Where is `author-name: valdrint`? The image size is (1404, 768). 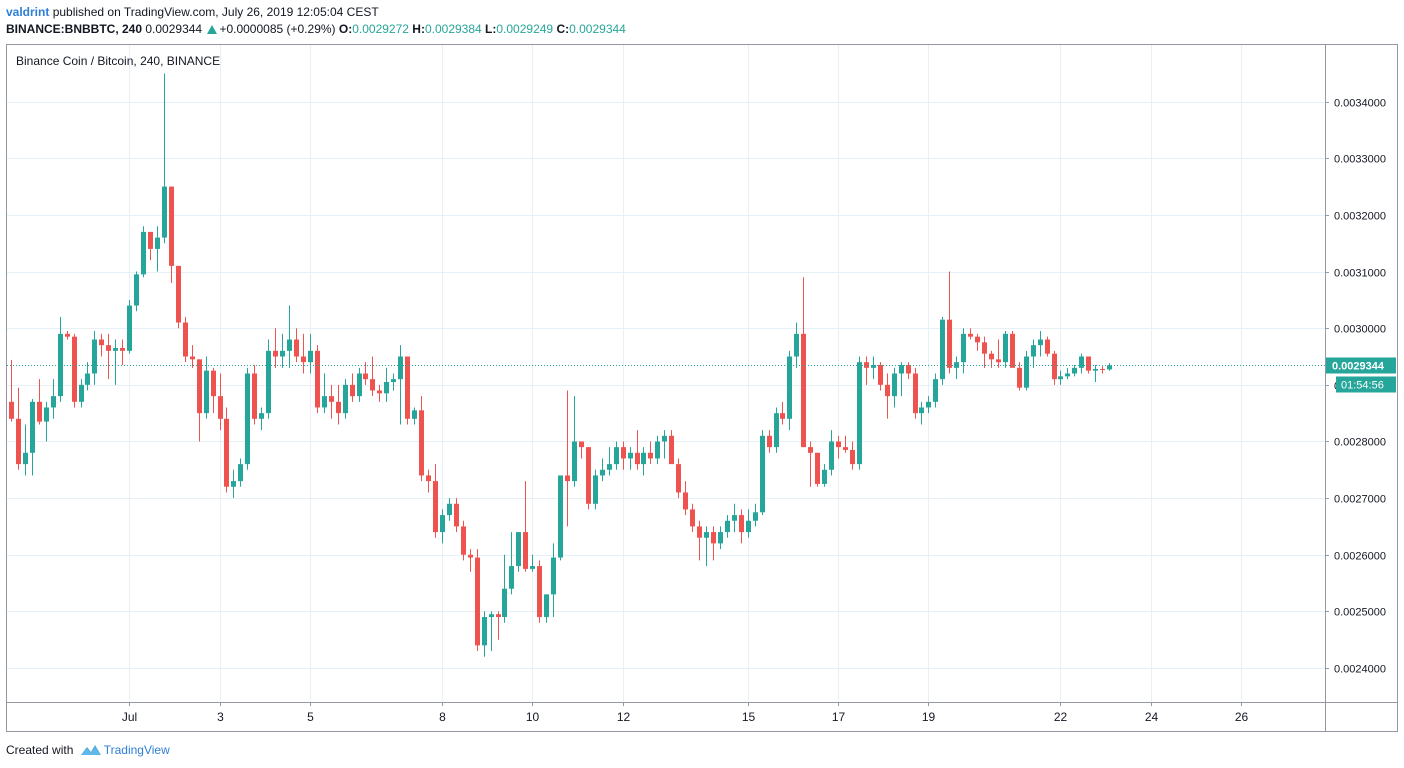
author-name: valdrint is located at coordinates (28, 12).